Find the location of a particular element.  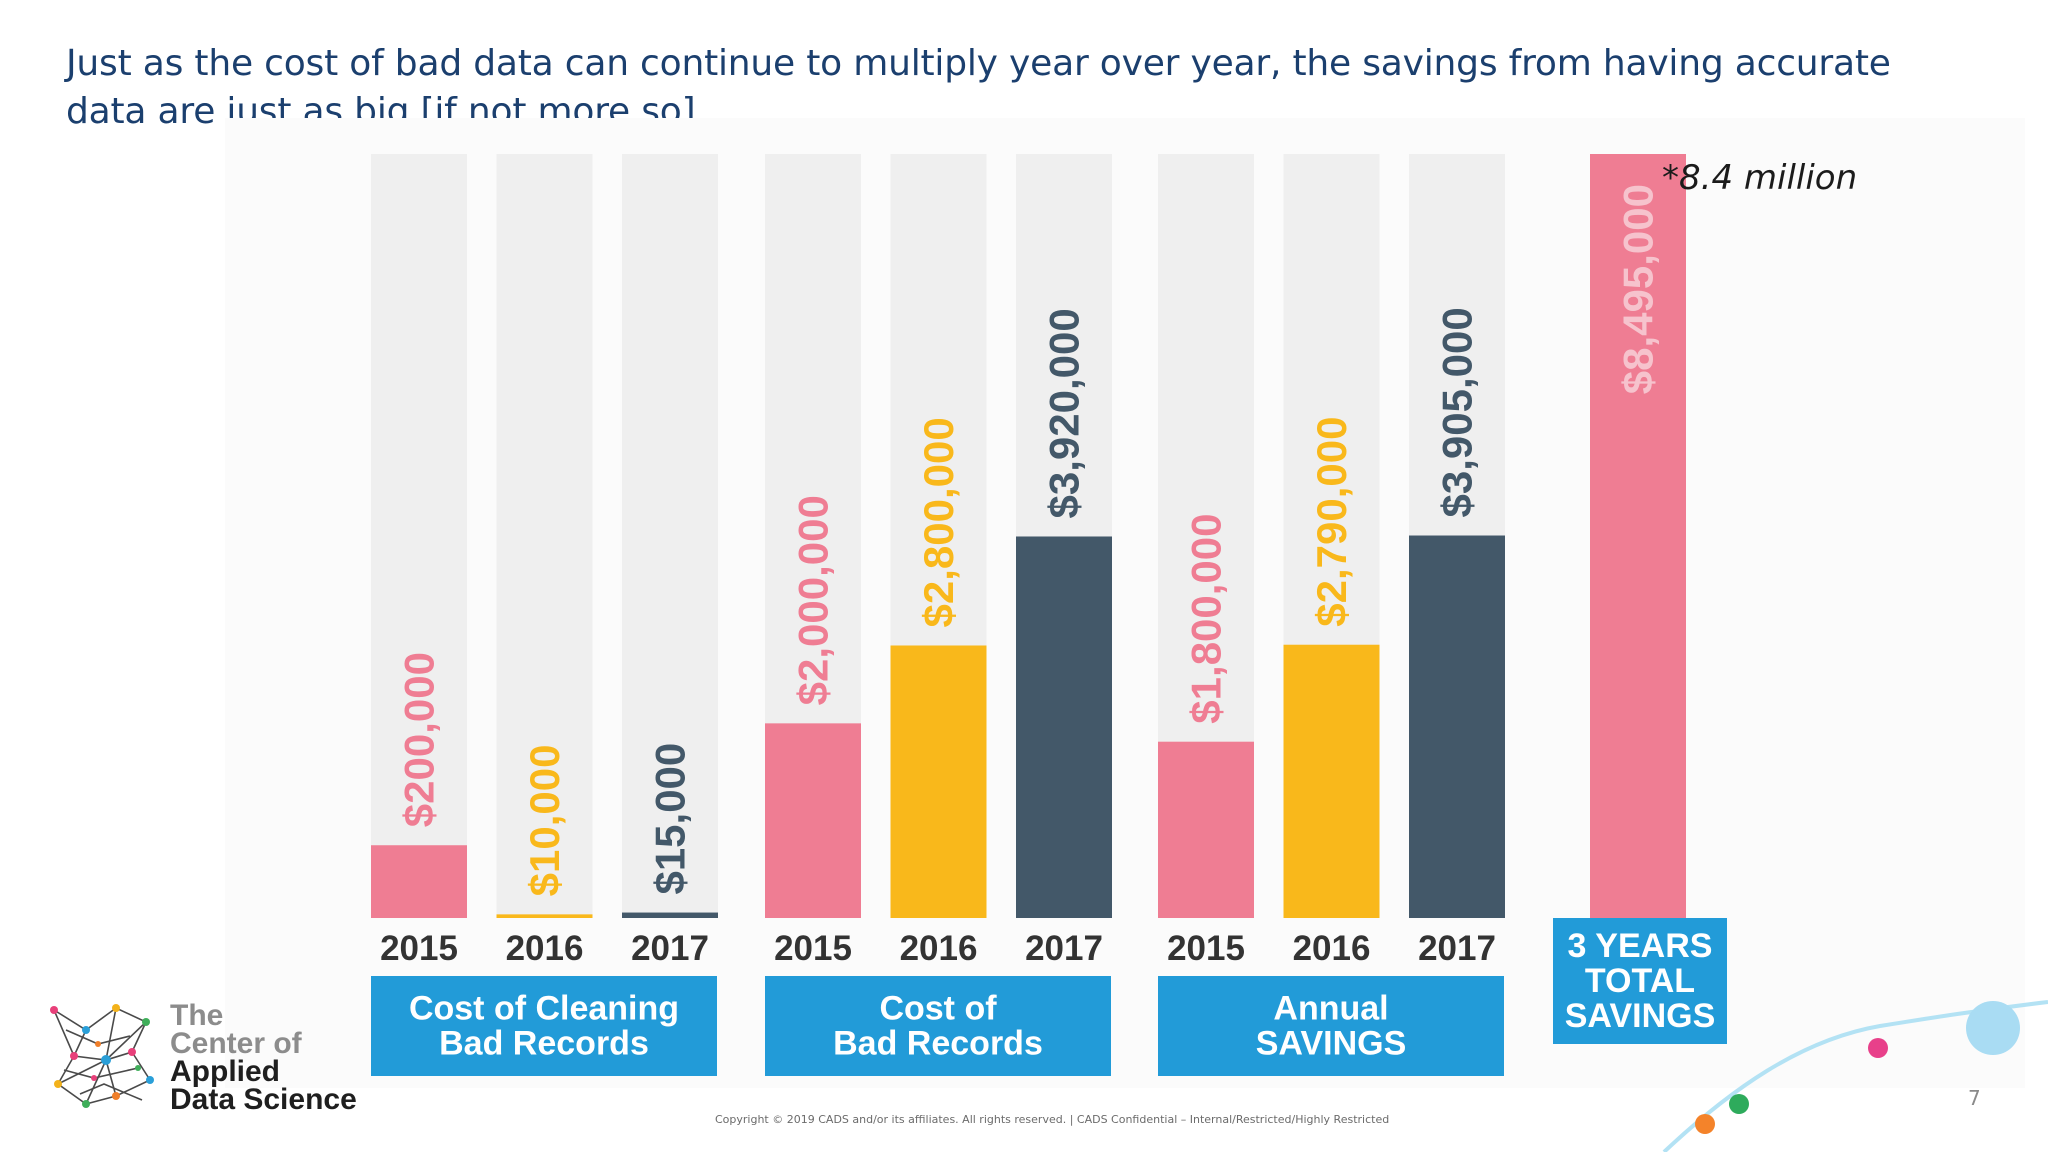

decorative-dot-orange is located at coordinates (1705, 1124).